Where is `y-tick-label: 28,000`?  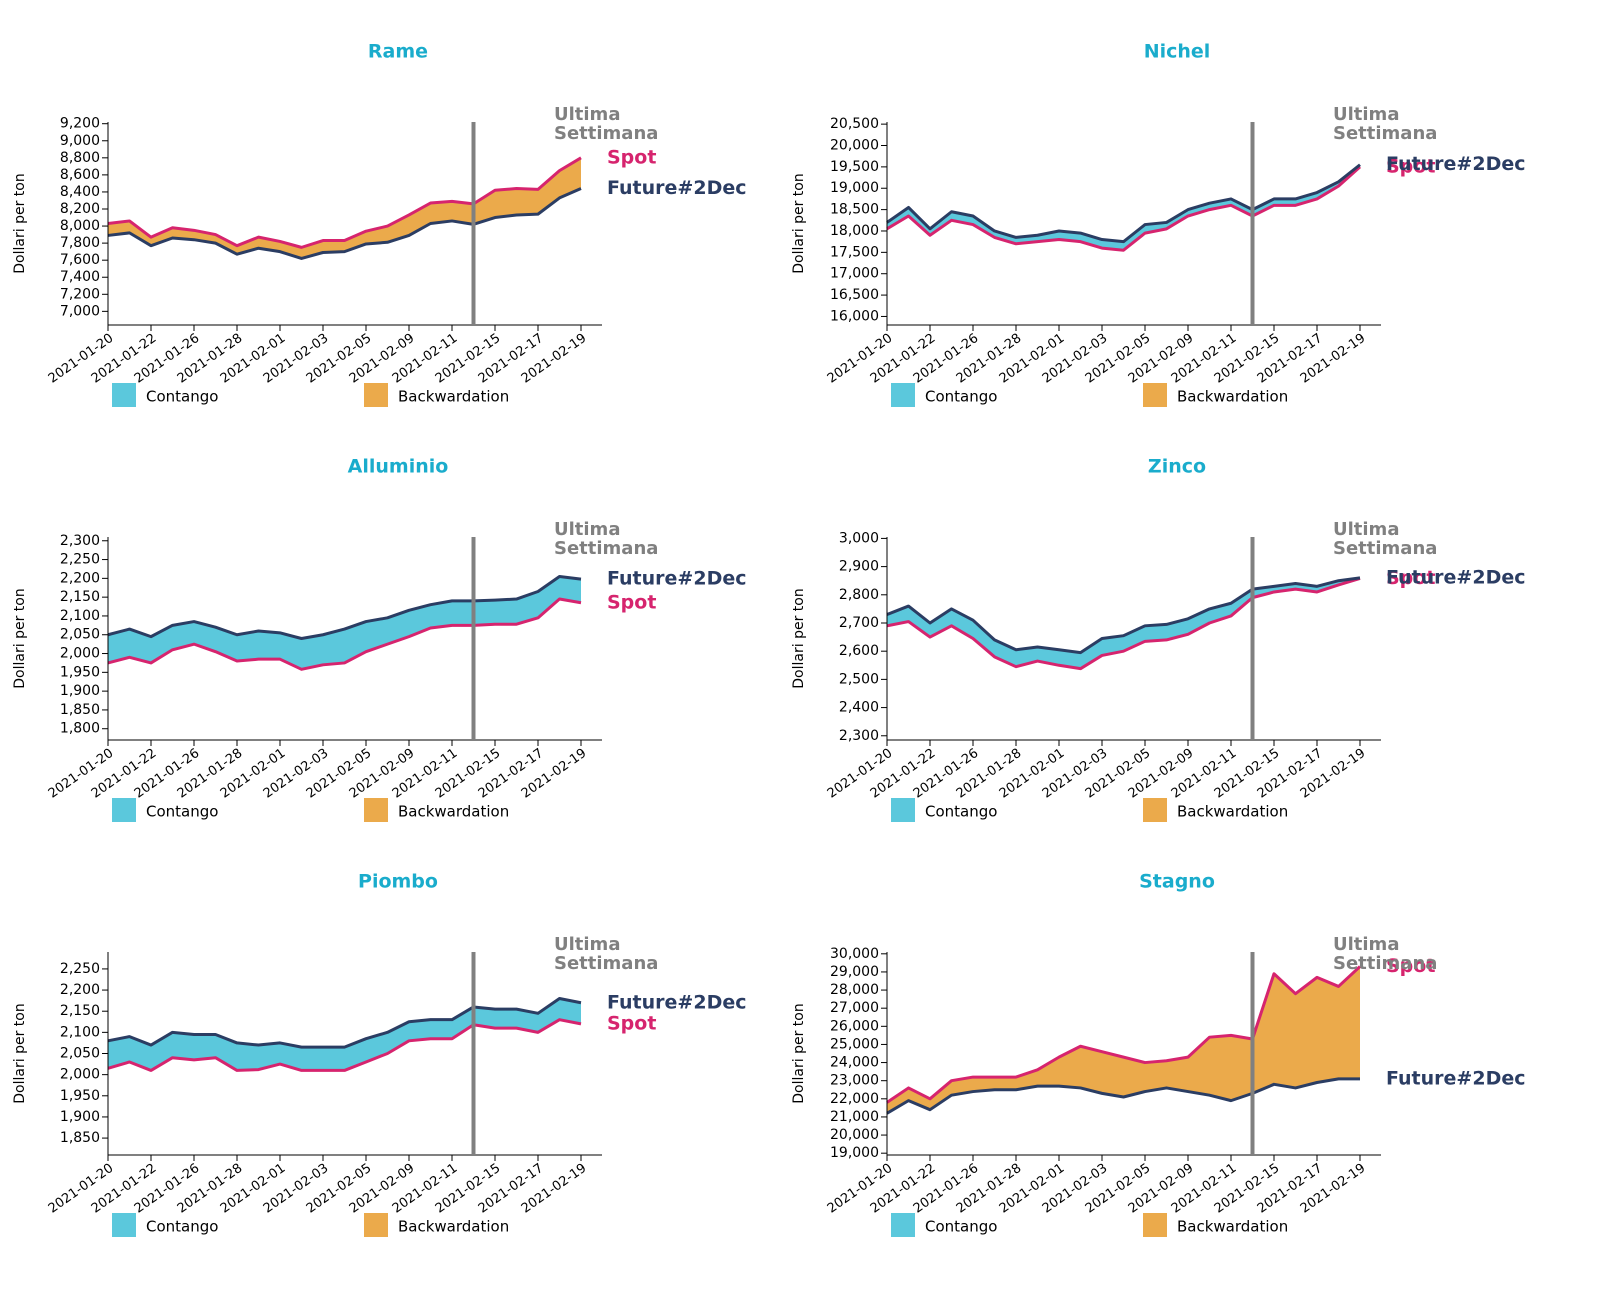 y-tick-label: 28,000 is located at coordinates (854, 990).